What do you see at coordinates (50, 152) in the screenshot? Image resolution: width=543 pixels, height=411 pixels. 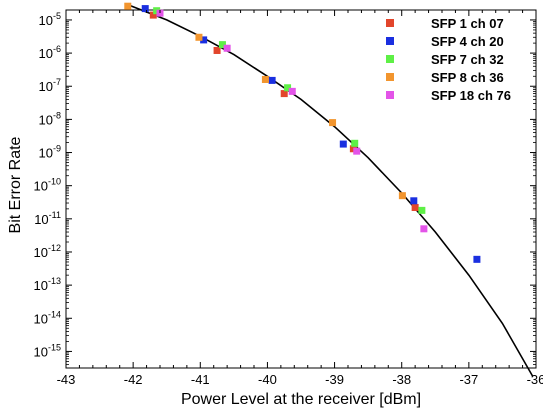 I see `y-tick-label: 10⁻⁹` at bounding box center [50, 152].